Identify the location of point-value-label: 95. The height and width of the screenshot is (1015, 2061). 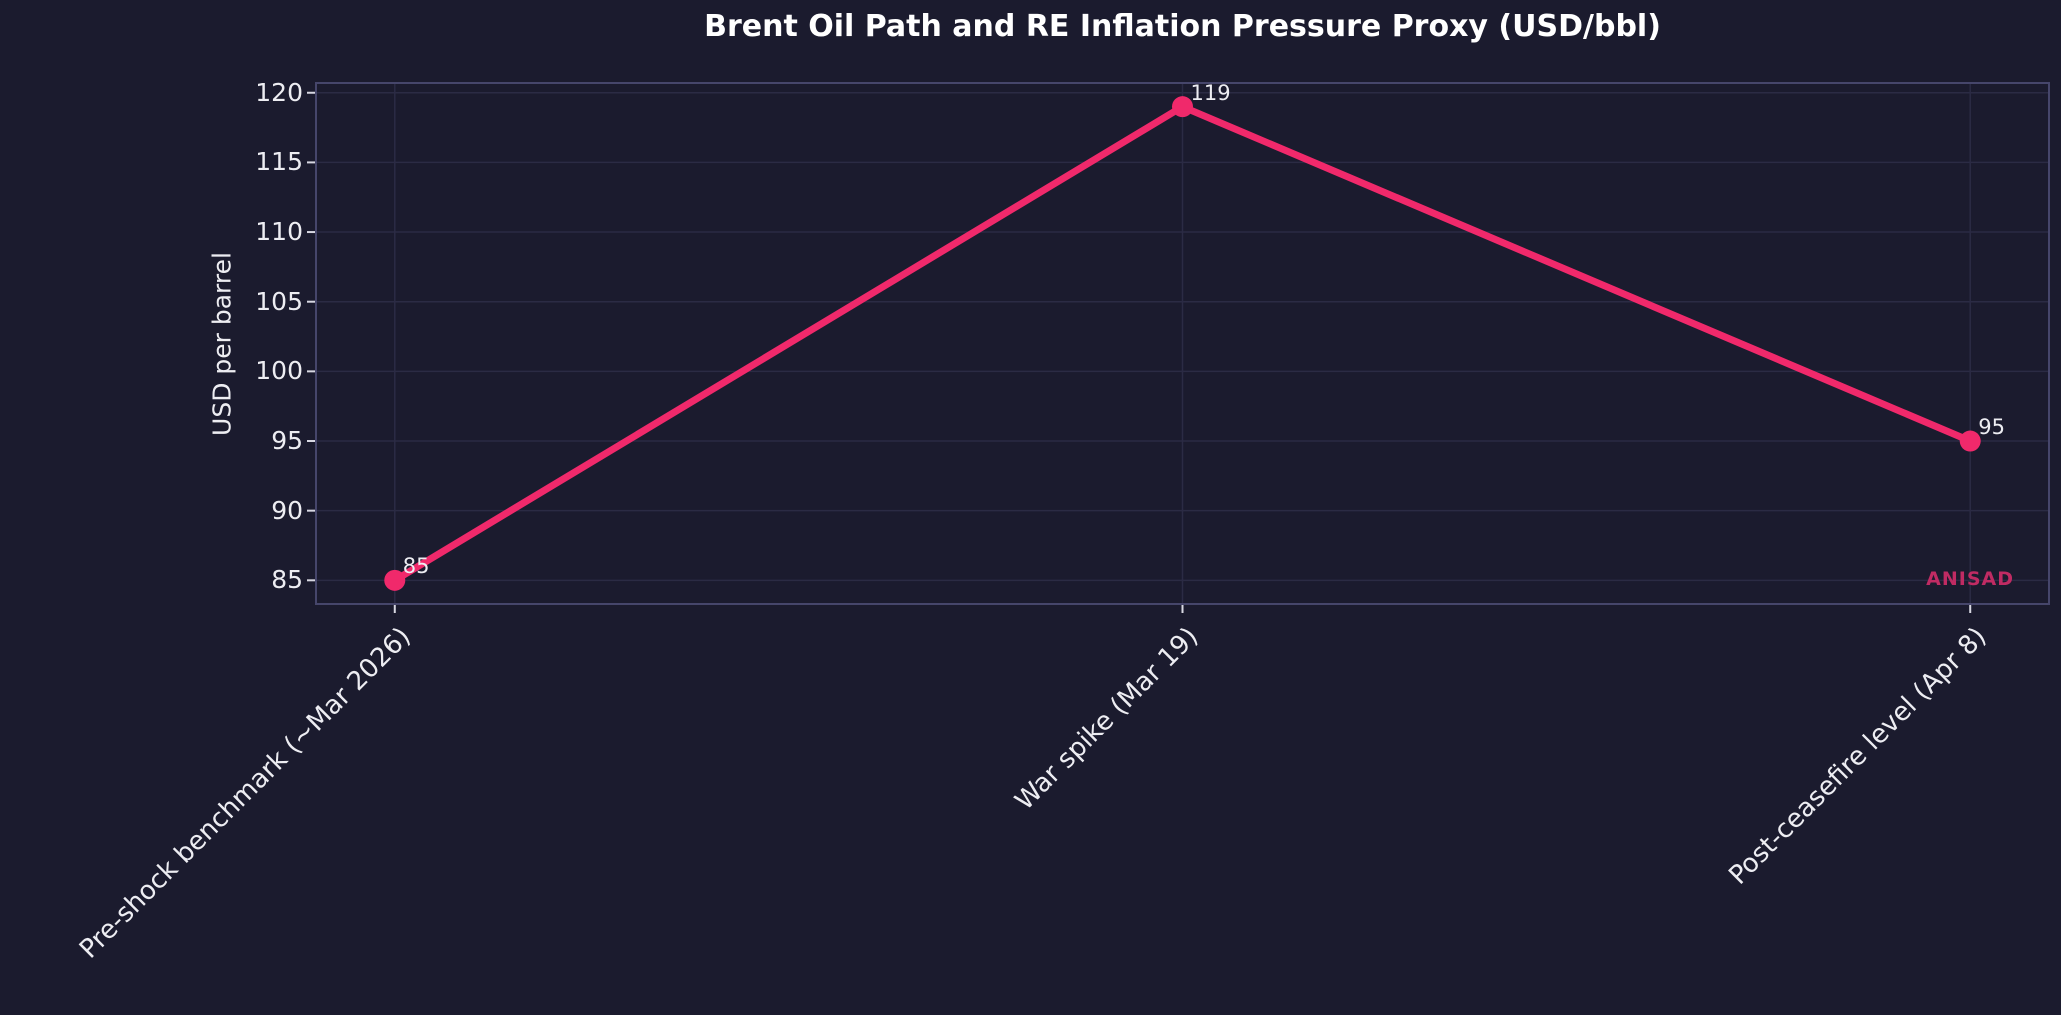
(1991, 427).